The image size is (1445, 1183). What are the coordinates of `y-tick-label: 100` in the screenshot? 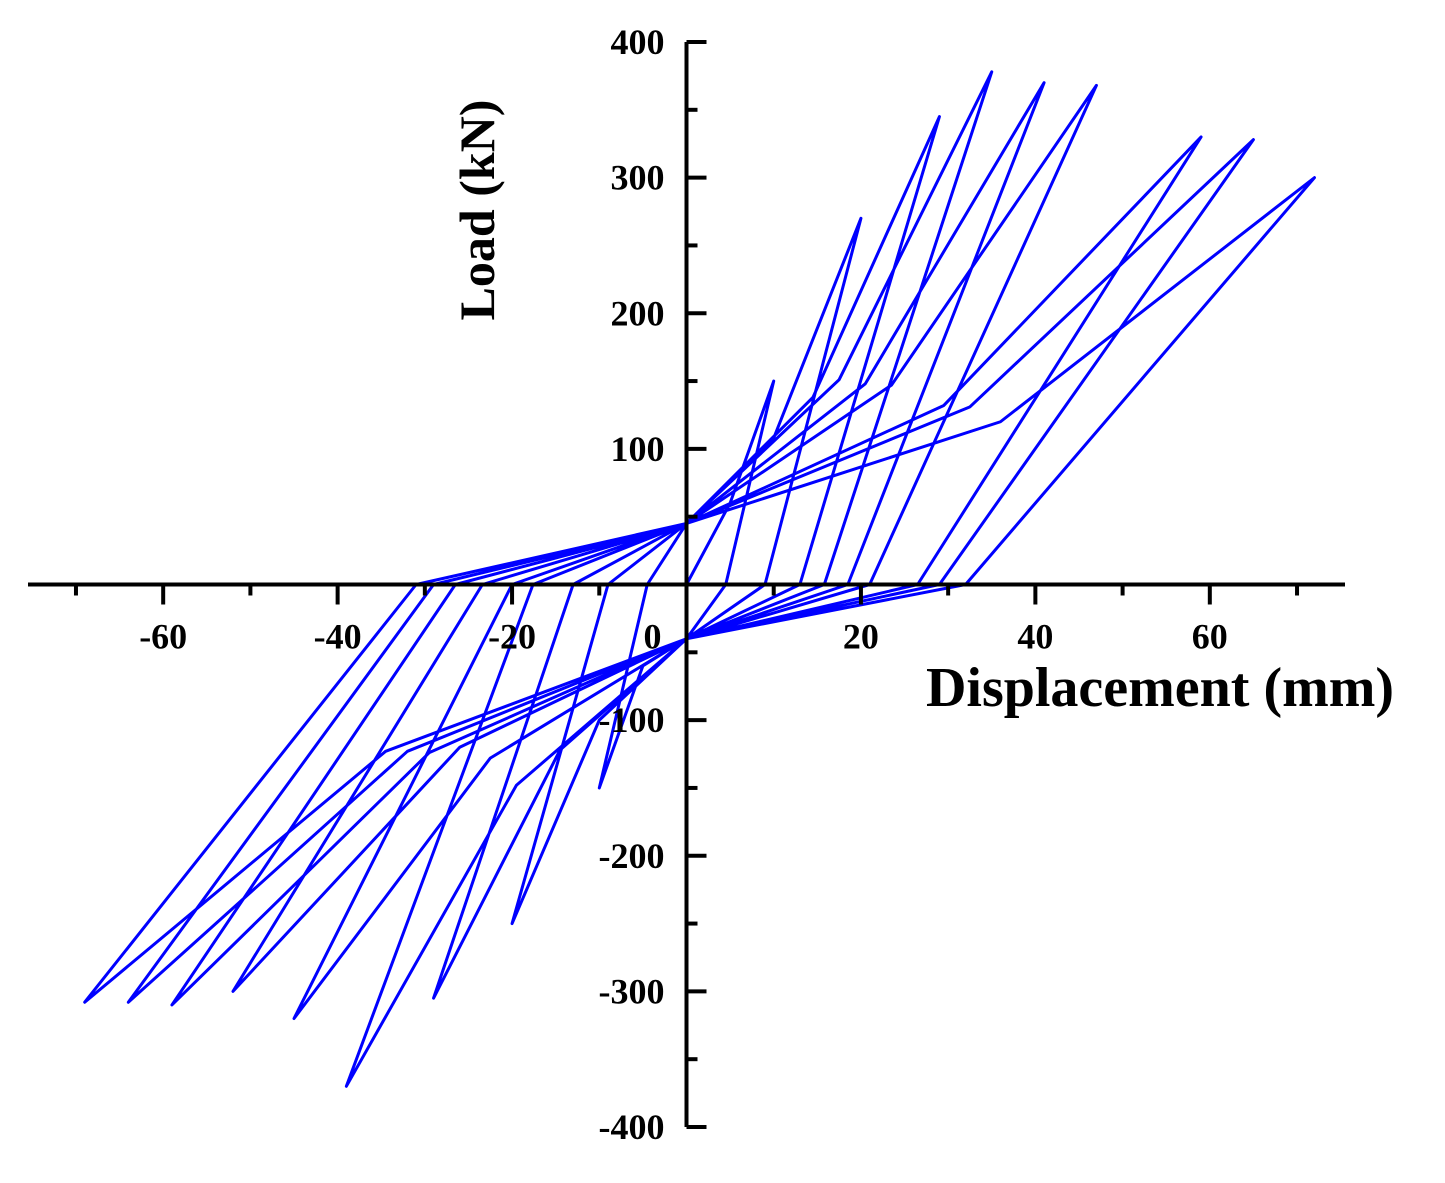 It's located at (638, 449).